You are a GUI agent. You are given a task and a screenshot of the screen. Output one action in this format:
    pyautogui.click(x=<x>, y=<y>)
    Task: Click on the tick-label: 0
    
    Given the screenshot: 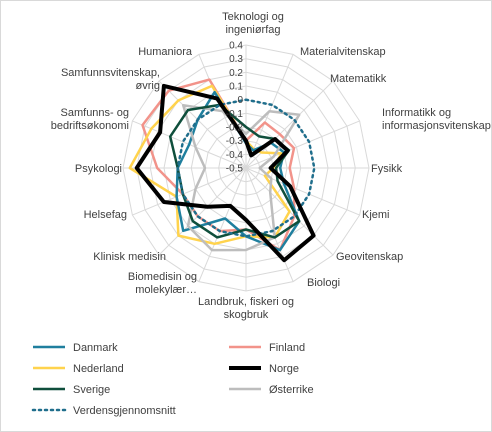 What is the action you would take?
    pyautogui.click(x=240, y=100)
    